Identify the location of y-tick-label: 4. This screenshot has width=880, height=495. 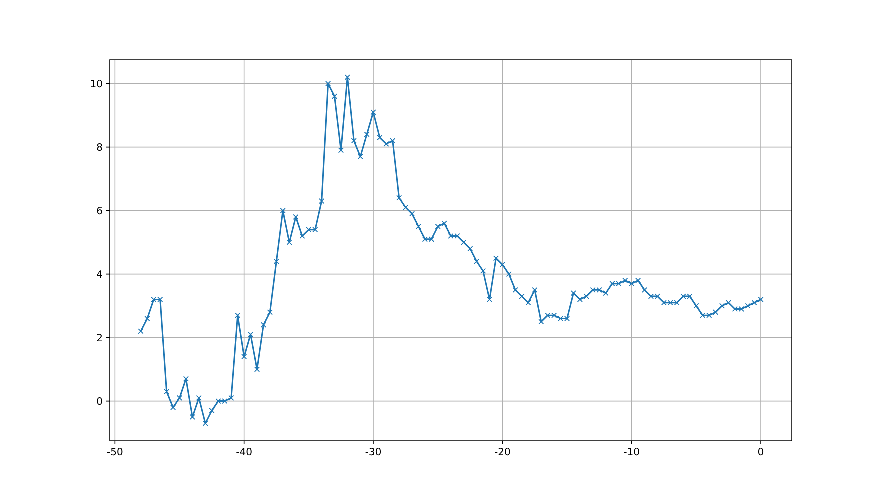
(99, 274).